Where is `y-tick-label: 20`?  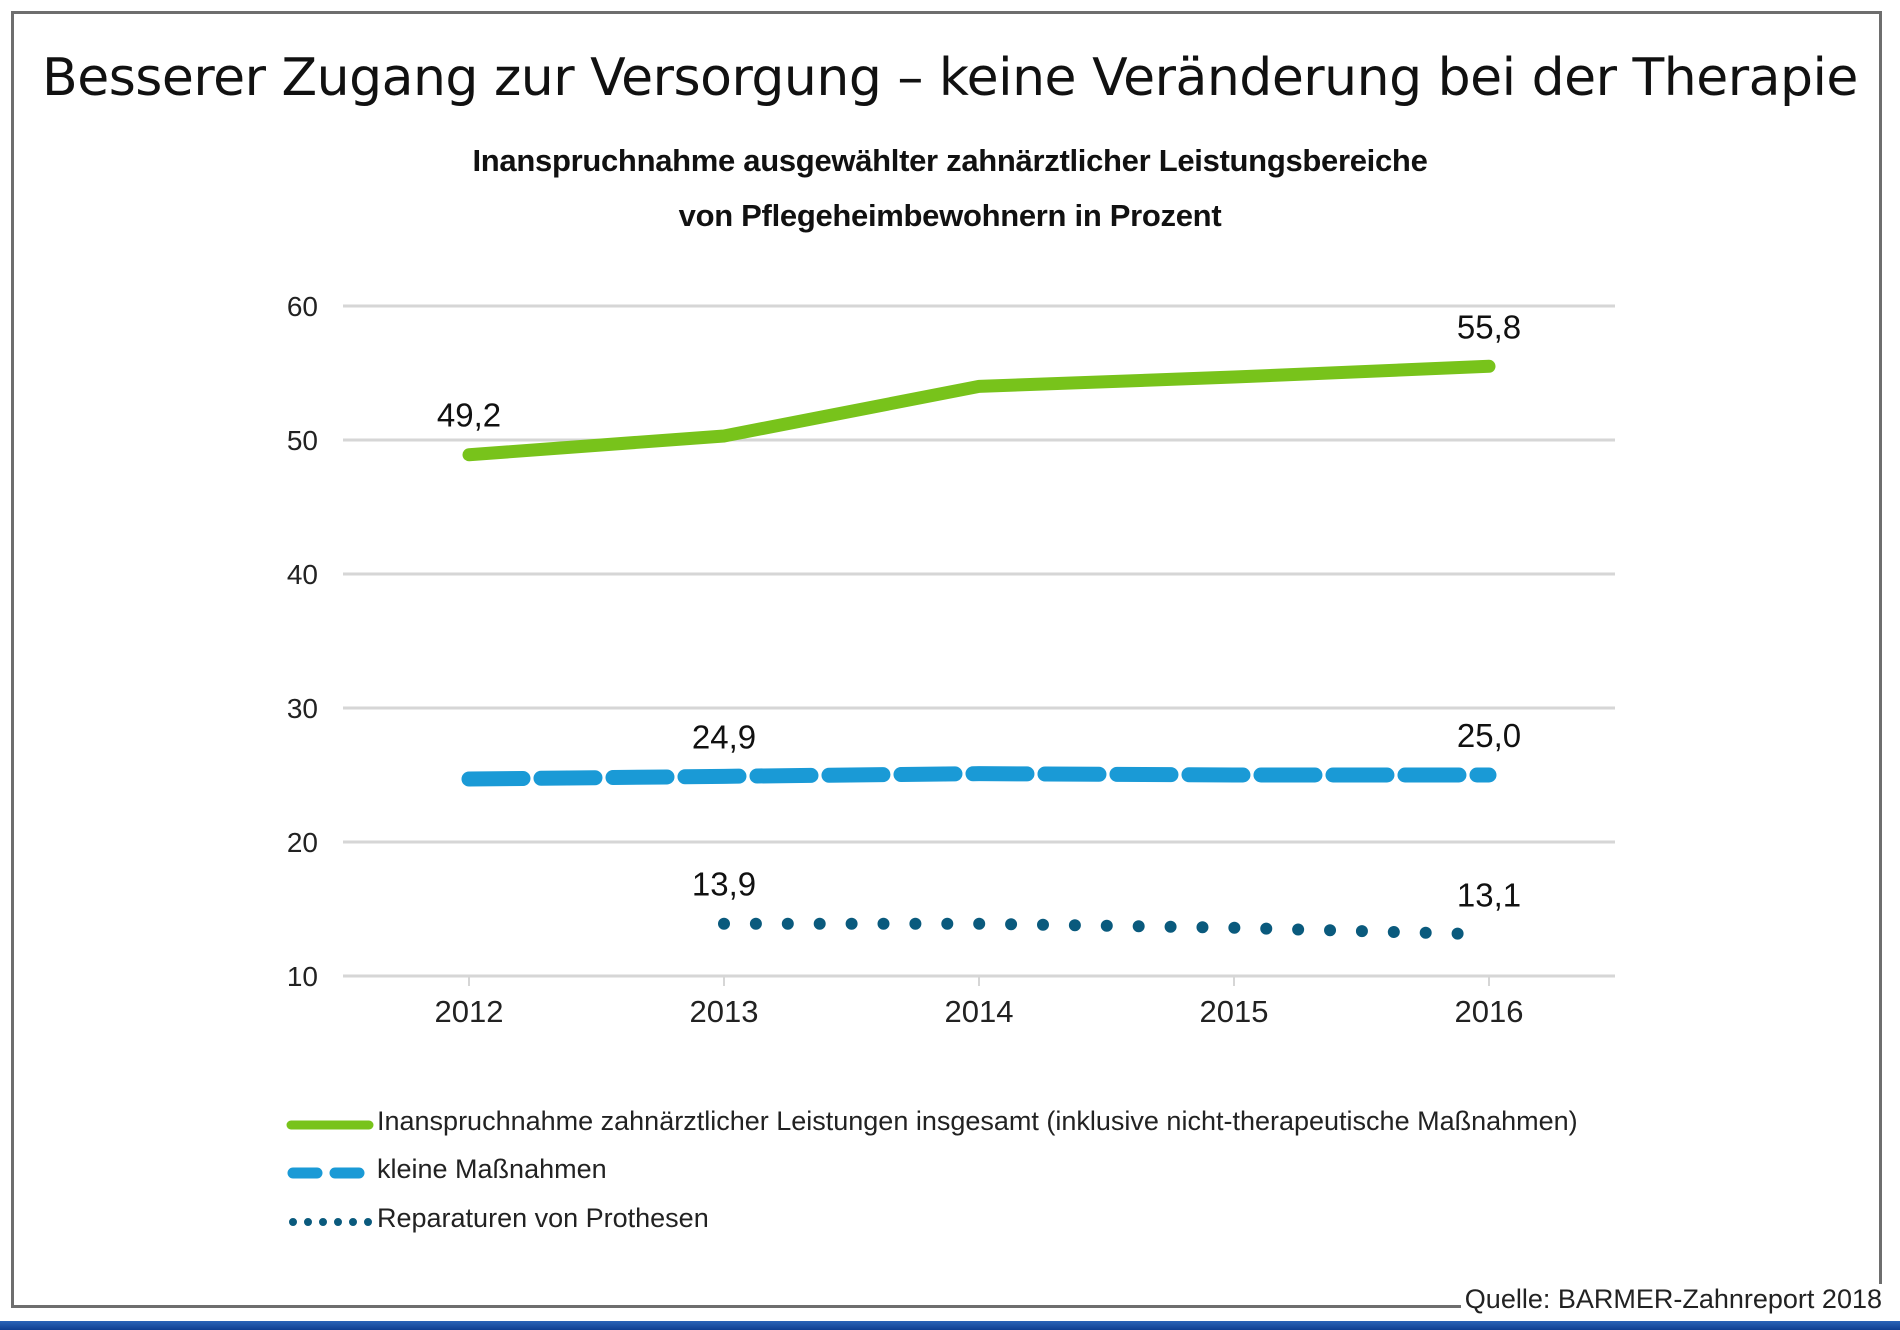 y-tick-label: 20 is located at coordinates (302, 842).